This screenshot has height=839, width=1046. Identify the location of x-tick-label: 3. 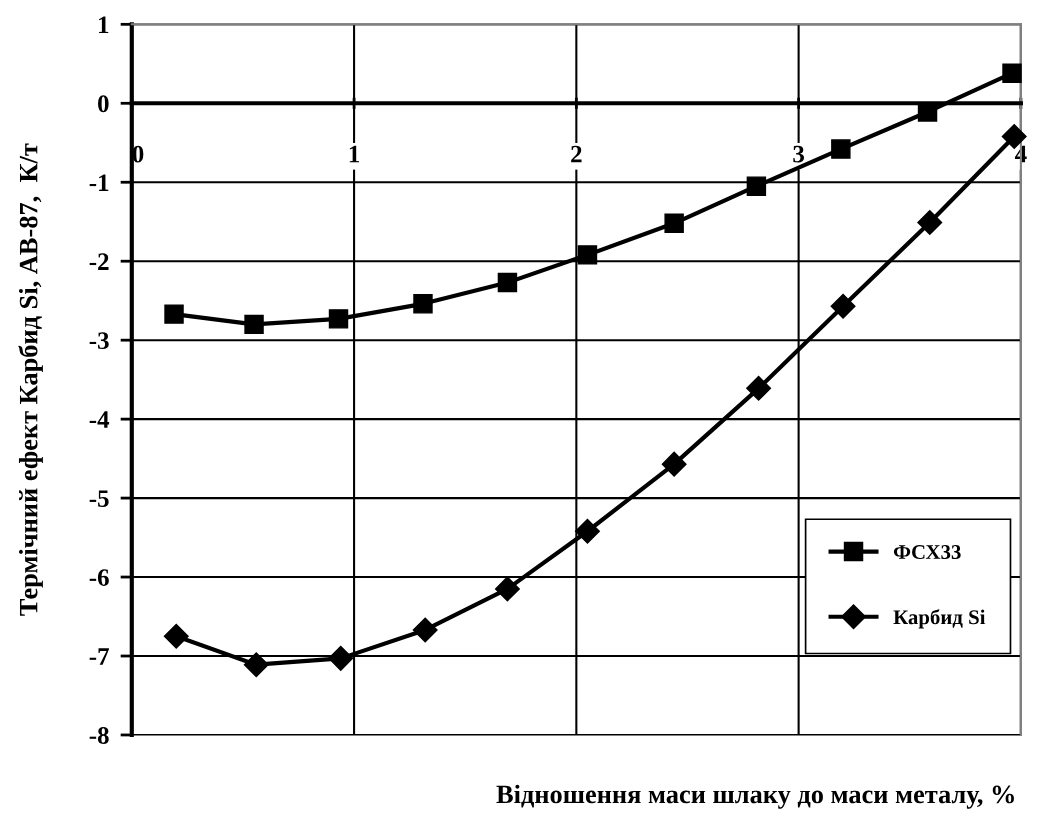
(799, 154).